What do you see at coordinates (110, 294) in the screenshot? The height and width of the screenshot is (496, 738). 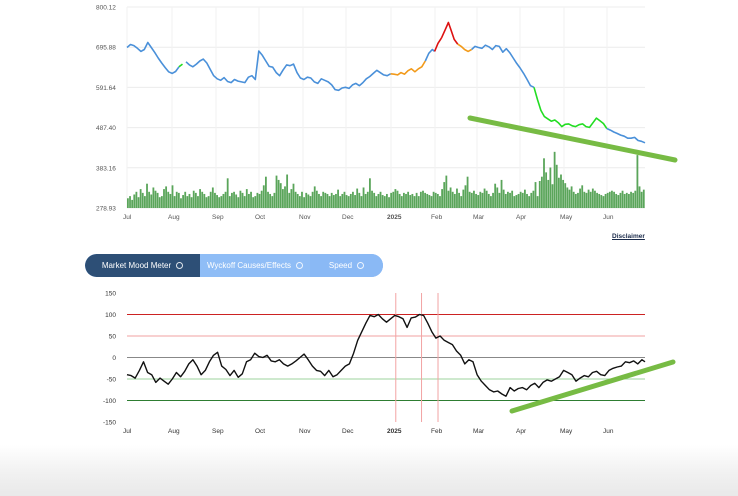 I see `y-tick-label: 150` at bounding box center [110, 294].